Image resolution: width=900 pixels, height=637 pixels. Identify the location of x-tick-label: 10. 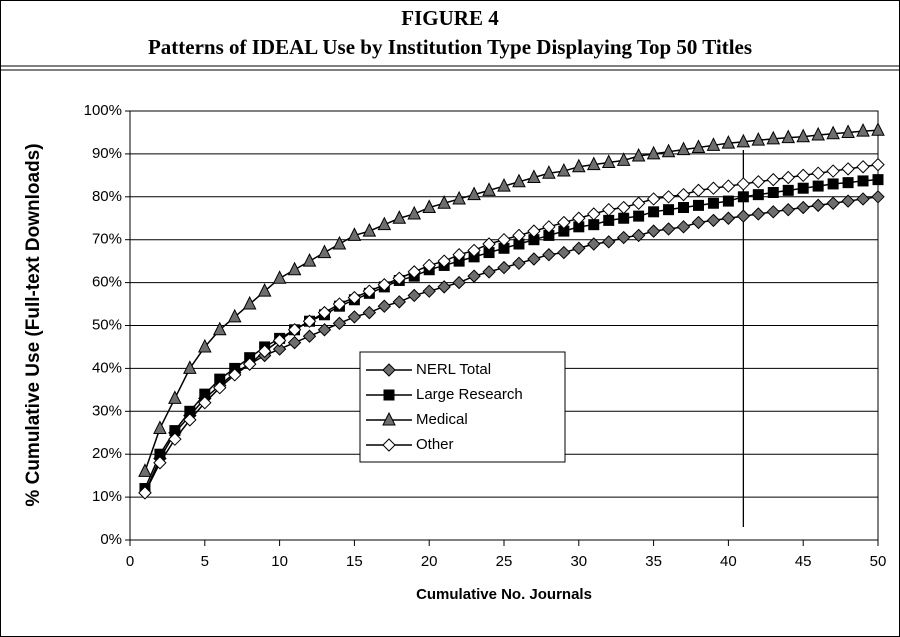
(279, 561).